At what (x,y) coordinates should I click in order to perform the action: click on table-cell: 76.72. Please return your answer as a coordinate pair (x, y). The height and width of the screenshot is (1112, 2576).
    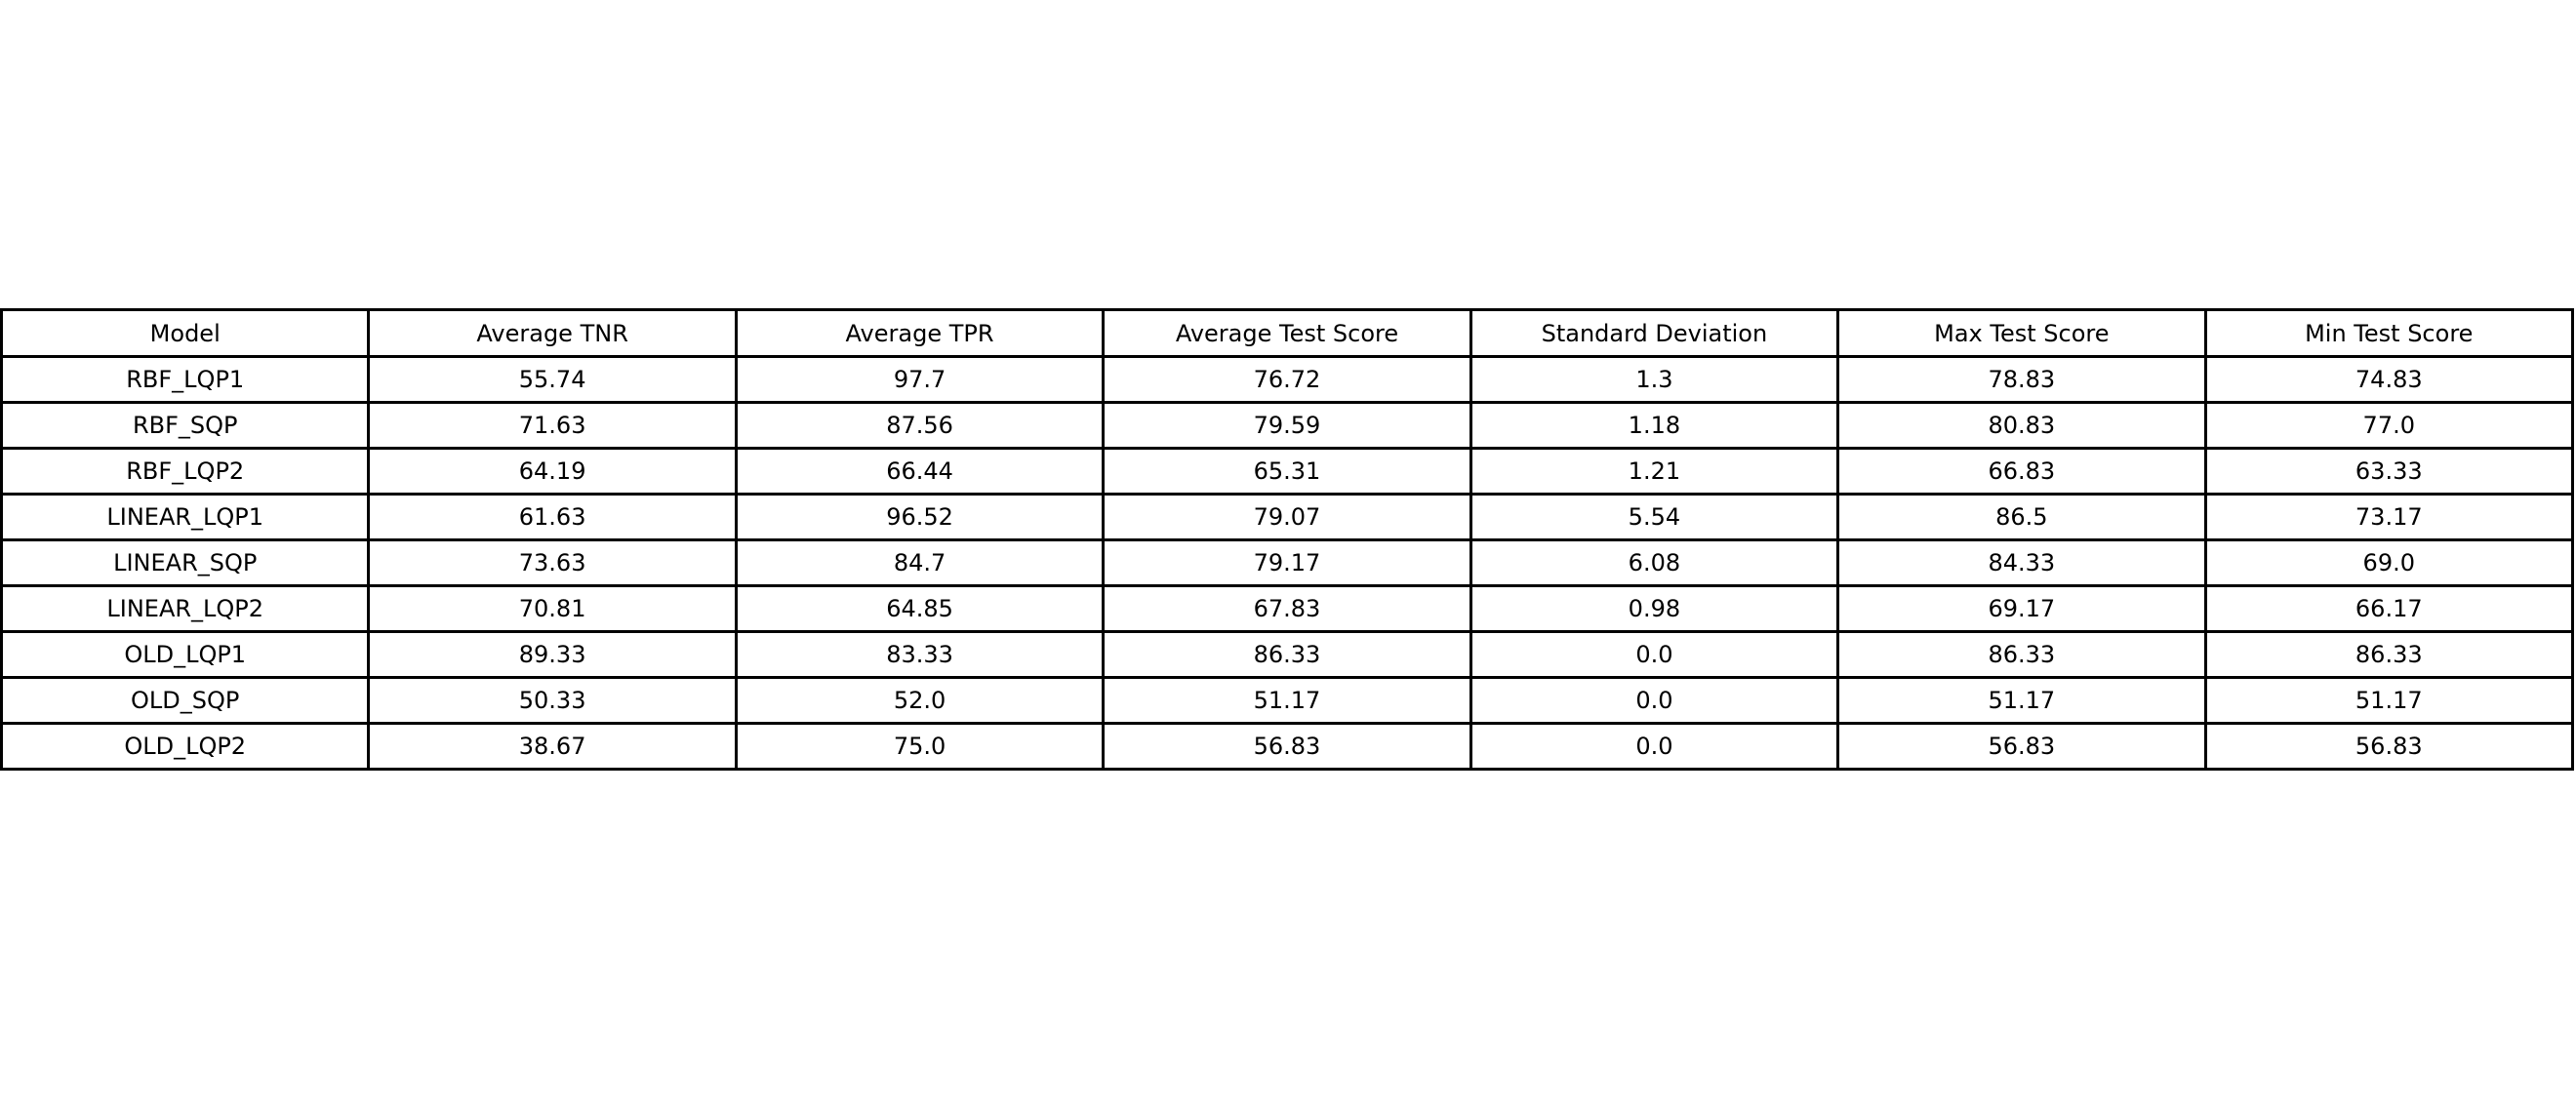
    Looking at the image, I should click on (1287, 380).